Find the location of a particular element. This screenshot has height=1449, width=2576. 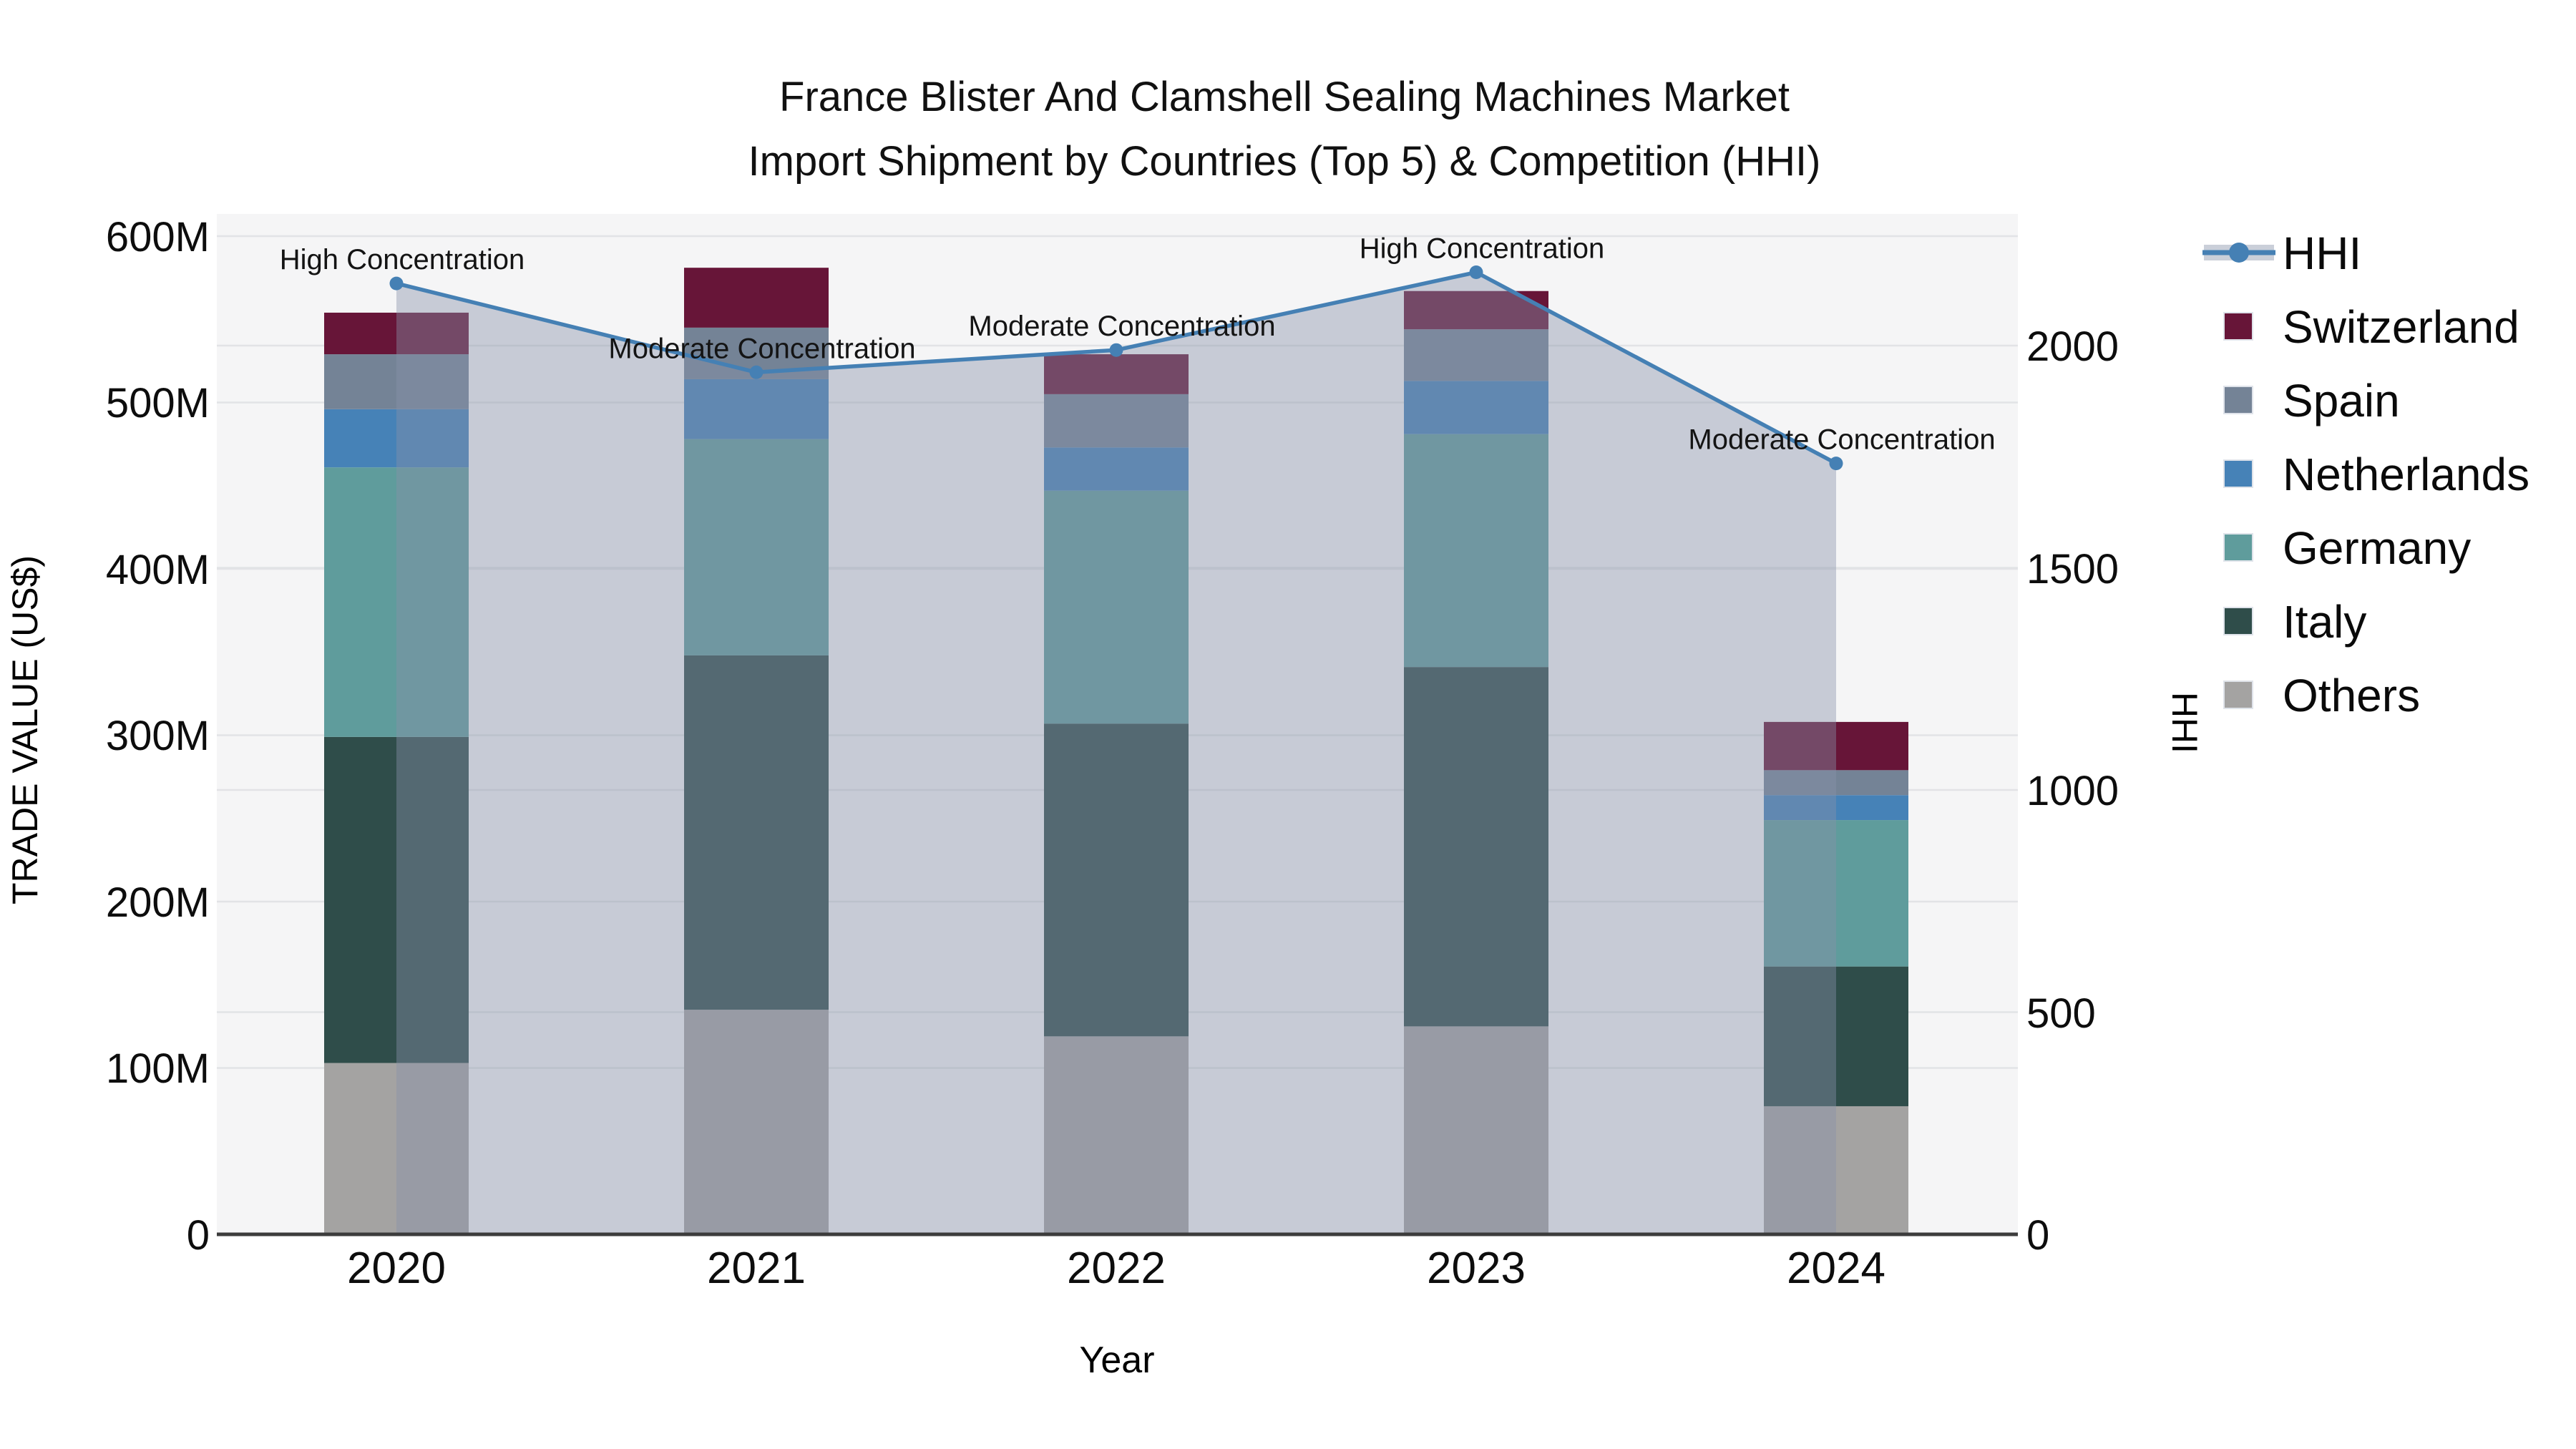

y-right-tick-1000: 1000 is located at coordinates (2072, 791).